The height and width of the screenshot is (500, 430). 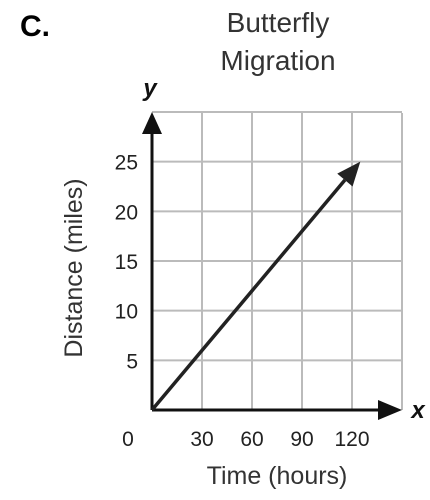 I want to click on y-tick-label: 10, so click(x=126, y=312).